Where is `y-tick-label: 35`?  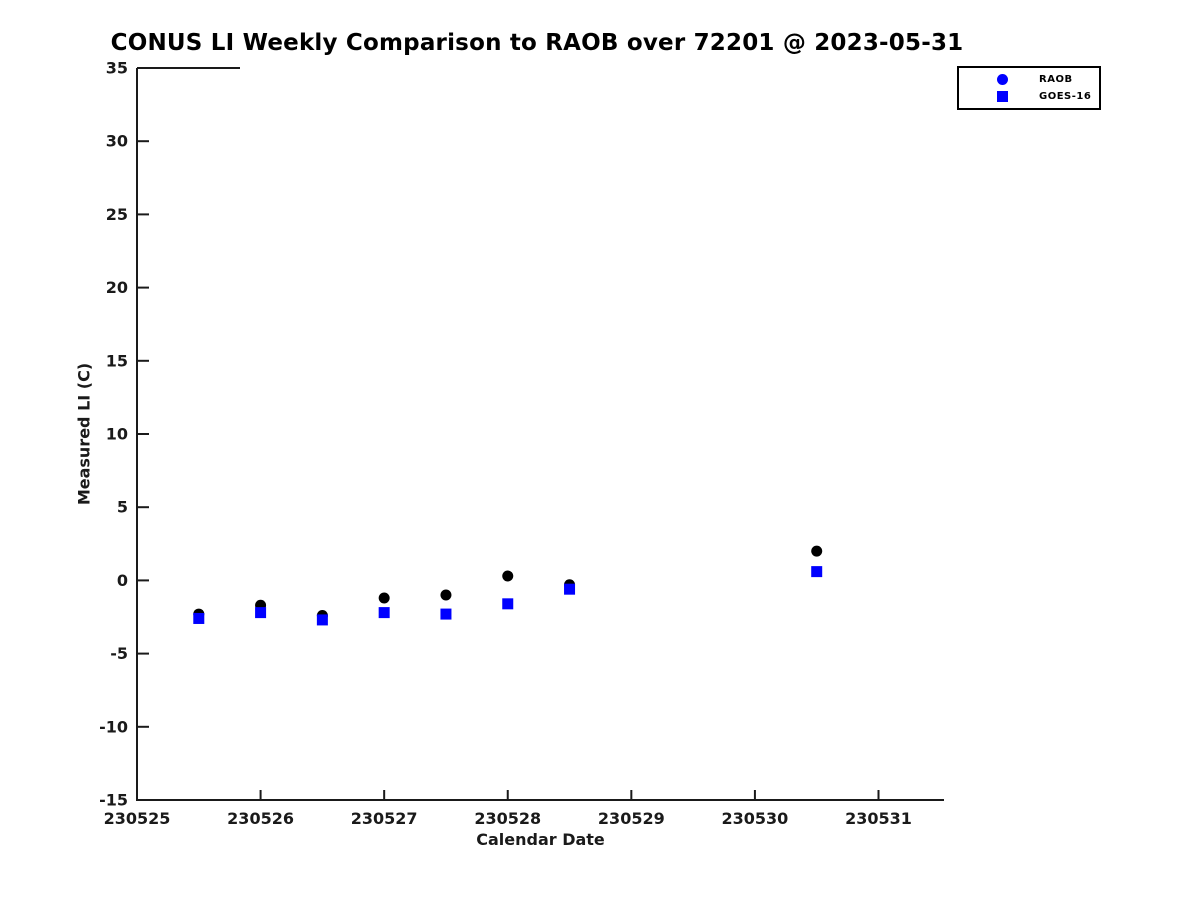
y-tick-label: 35 is located at coordinates (117, 68).